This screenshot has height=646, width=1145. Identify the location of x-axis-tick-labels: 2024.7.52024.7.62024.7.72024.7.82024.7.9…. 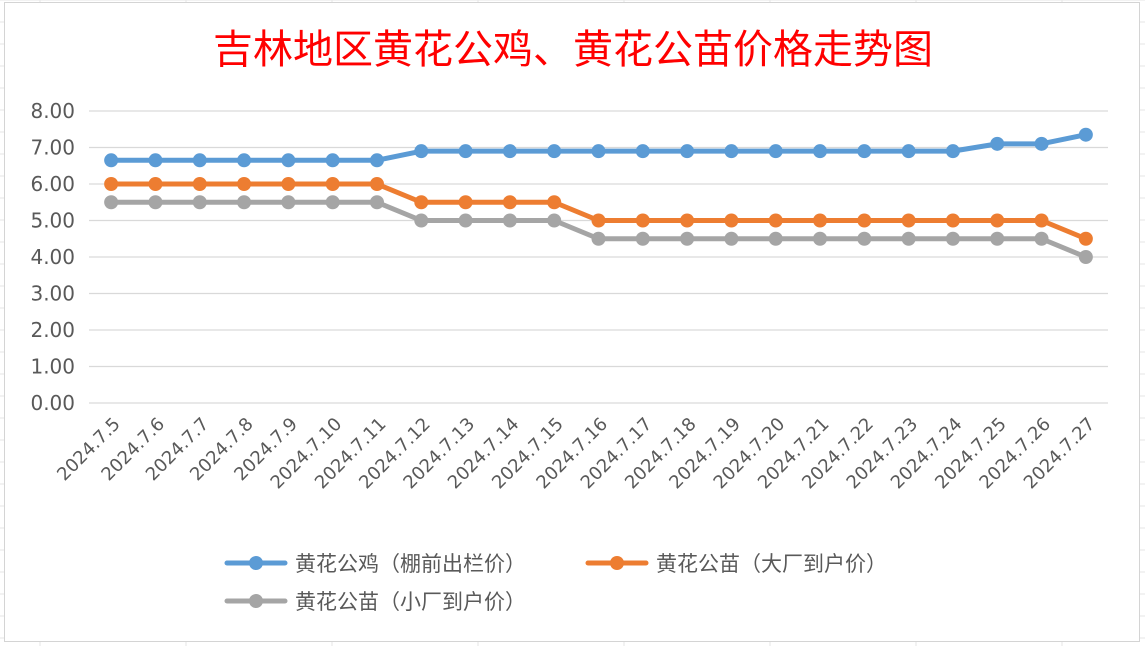
(576, 454).